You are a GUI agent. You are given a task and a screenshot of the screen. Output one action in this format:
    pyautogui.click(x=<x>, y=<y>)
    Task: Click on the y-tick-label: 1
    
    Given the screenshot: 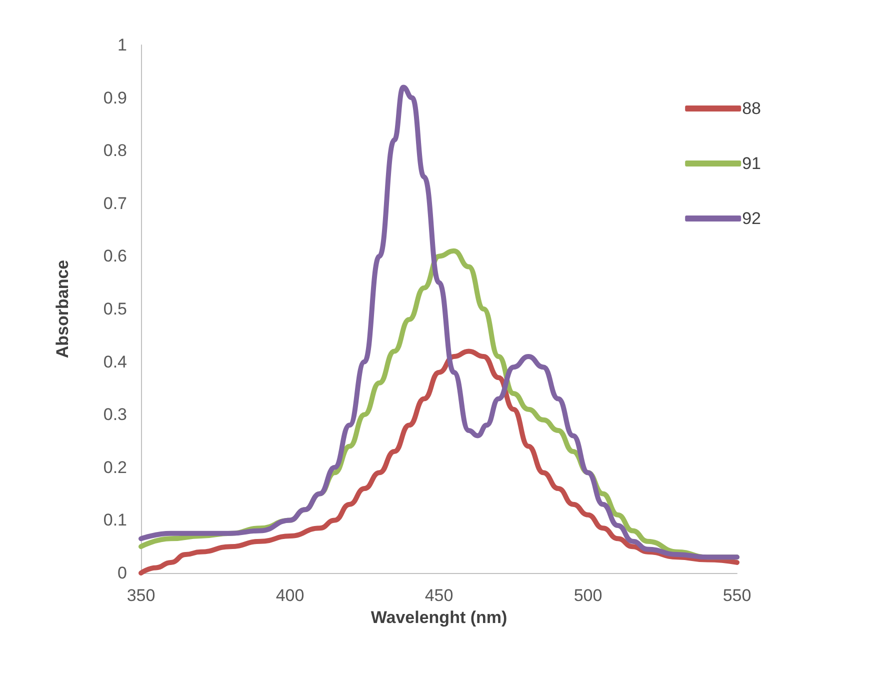 What is the action you would take?
    pyautogui.click(x=122, y=45)
    